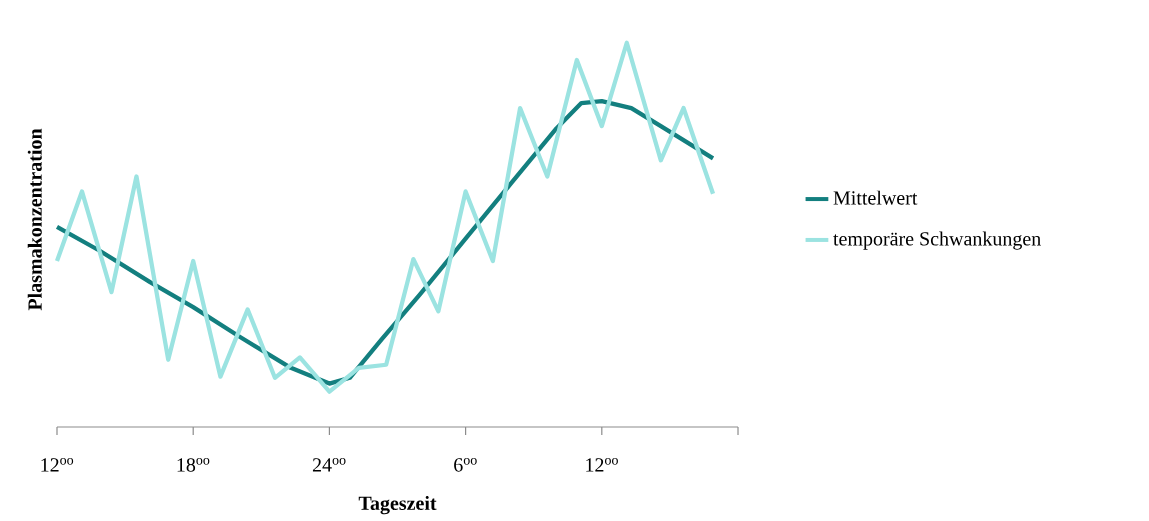  I want to click on x-axis-title: Tageszeit, so click(397, 505).